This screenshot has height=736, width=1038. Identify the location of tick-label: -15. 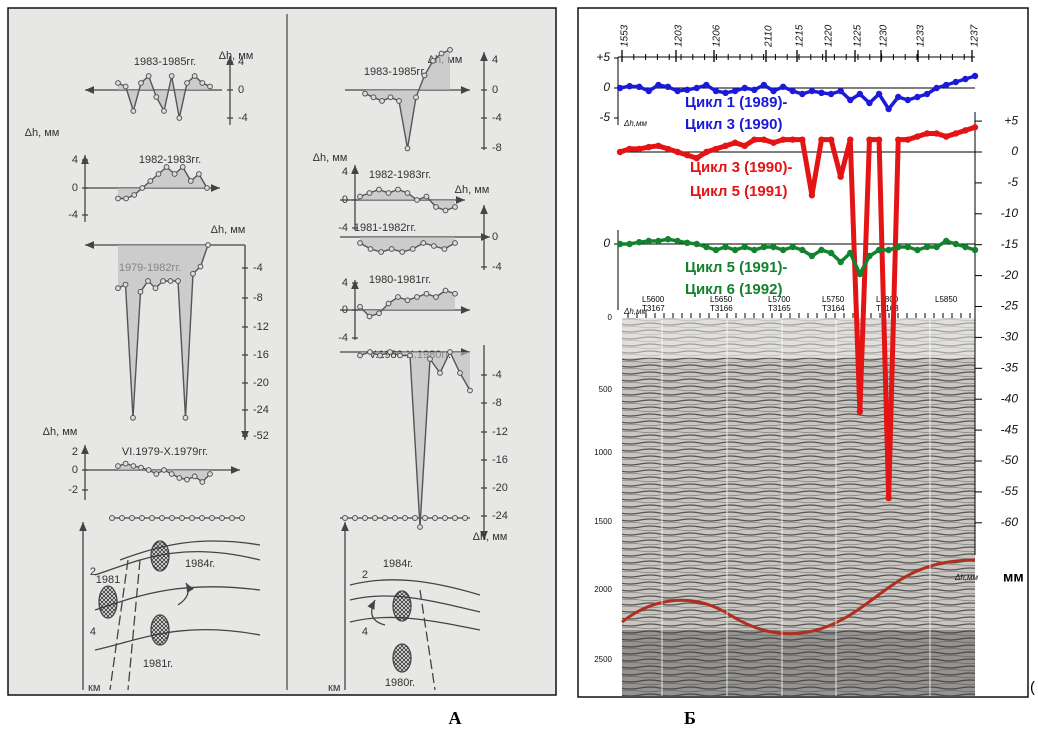
(1010, 244).